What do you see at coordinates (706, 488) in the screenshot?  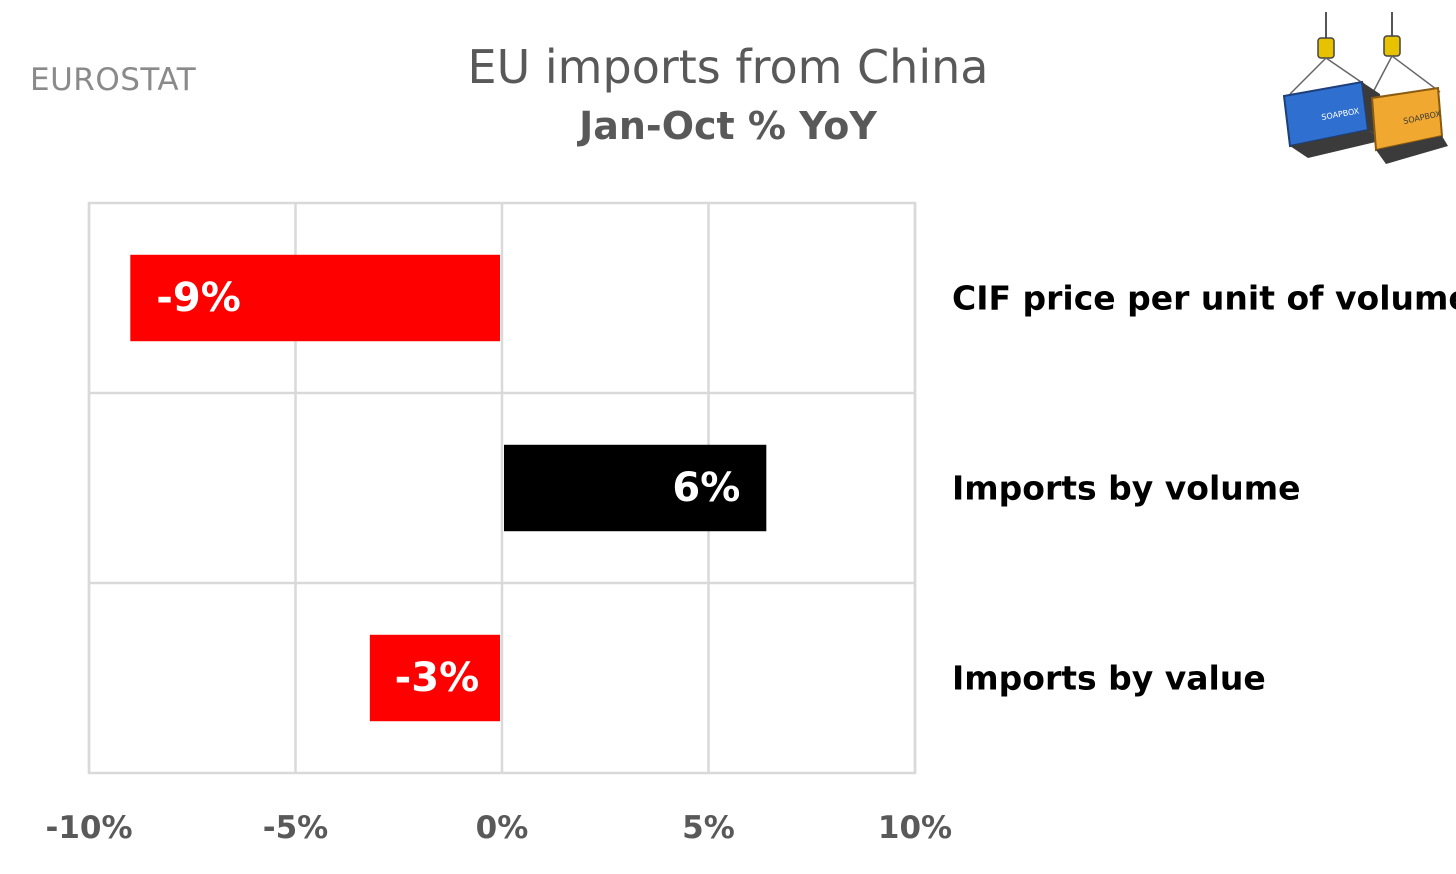 I see `data-label: 6%` at bounding box center [706, 488].